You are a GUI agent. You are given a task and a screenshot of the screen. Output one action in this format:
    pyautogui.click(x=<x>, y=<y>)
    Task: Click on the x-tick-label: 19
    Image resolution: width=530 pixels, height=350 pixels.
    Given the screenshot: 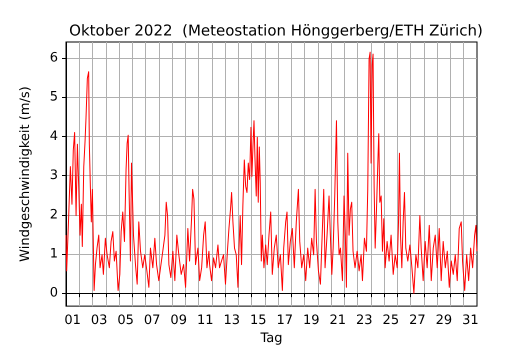 What is the action you would take?
    pyautogui.click(x=311, y=320)
    